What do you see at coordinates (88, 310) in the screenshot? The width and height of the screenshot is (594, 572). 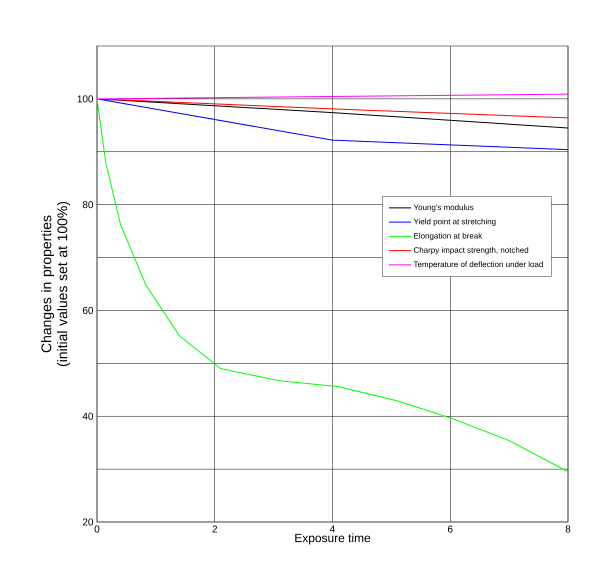 I see `y-tick-label: 60` at bounding box center [88, 310].